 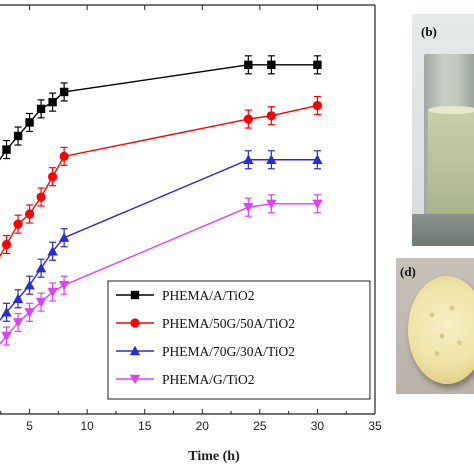 I want to click on legend-label: PHEMA/50G/50A/TiO2, so click(x=228, y=323).